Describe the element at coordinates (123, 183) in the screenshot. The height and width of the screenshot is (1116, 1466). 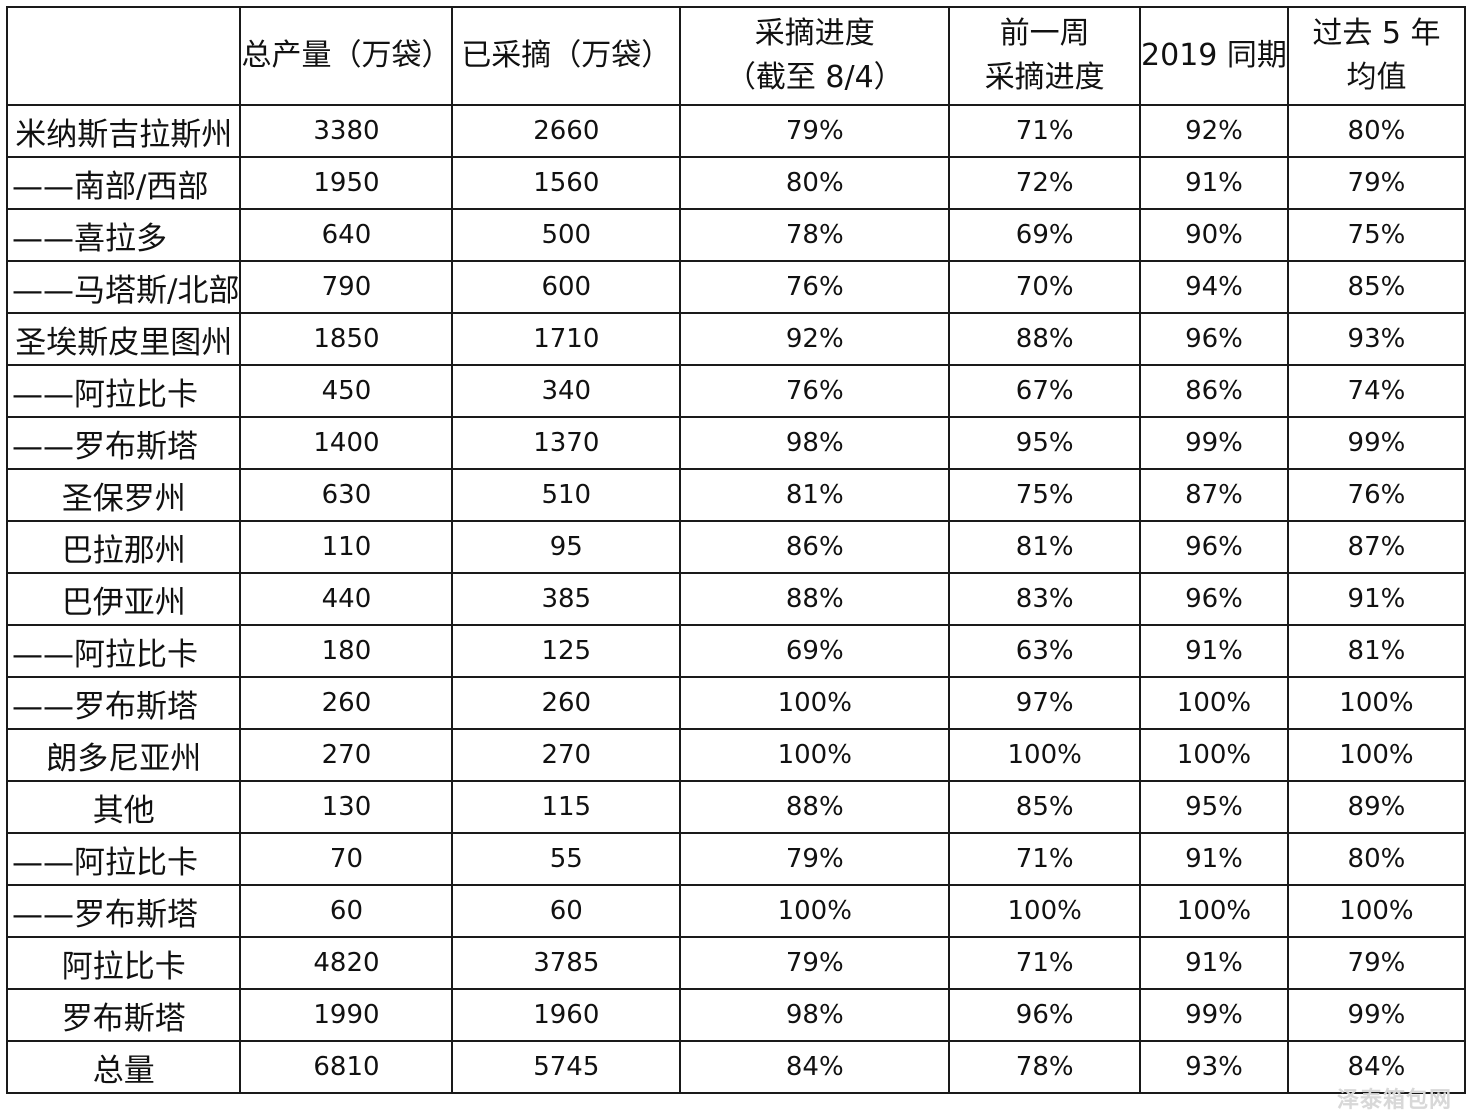
I see `region-cell: ——南部/西部` at that location.